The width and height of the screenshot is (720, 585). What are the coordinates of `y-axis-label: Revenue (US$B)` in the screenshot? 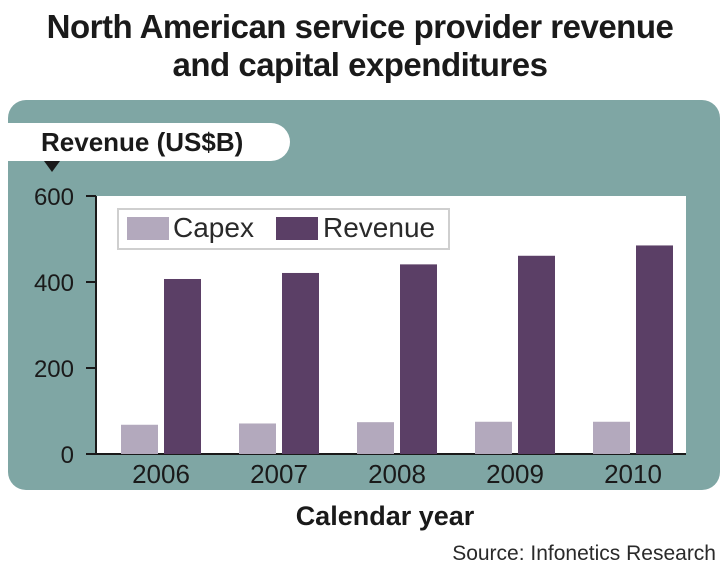 It's located at (142, 142).